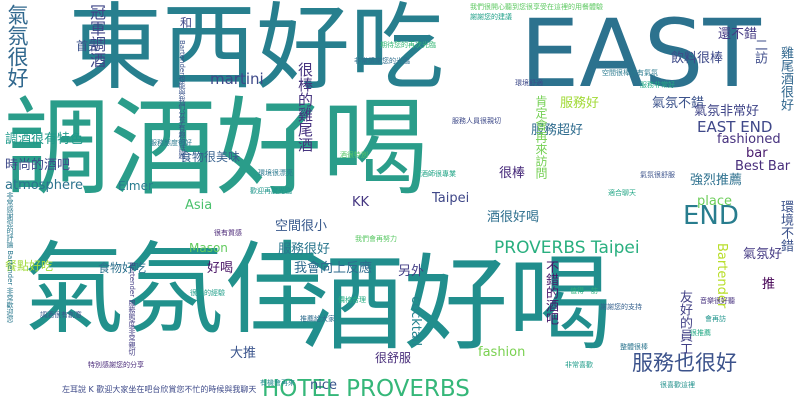 This screenshot has width=800, height=400. Describe the element at coordinates (529, 83) in the screenshot. I see `cloud-word: 環境舒適` at that location.